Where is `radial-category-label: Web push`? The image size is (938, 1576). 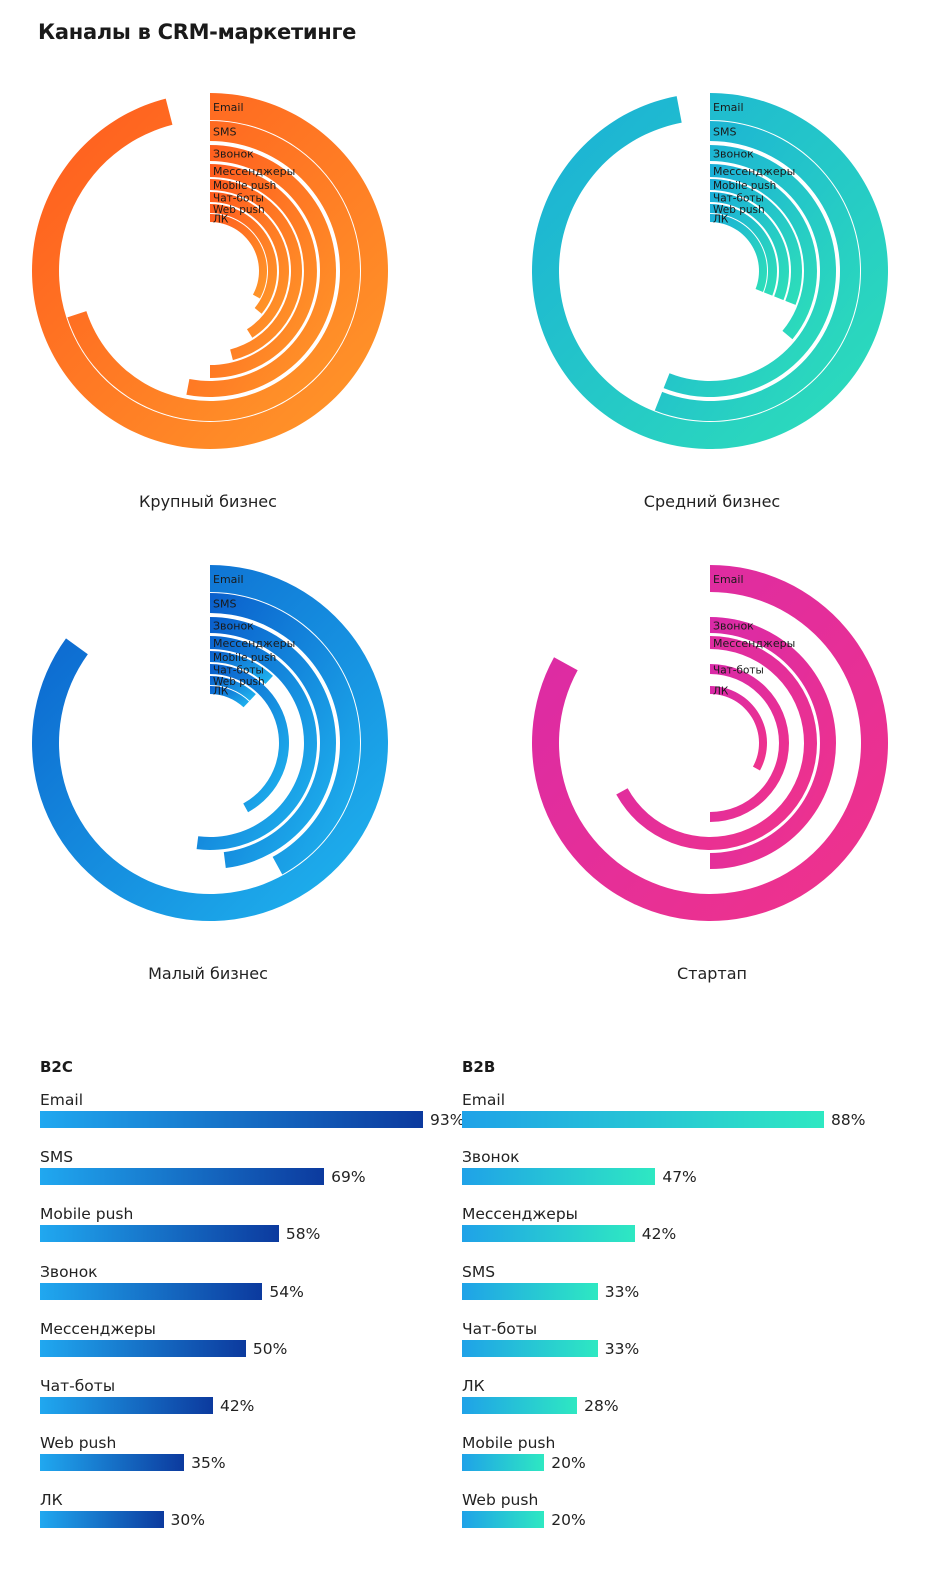
radial-category-label: Web push is located at coordinates (239, 682).